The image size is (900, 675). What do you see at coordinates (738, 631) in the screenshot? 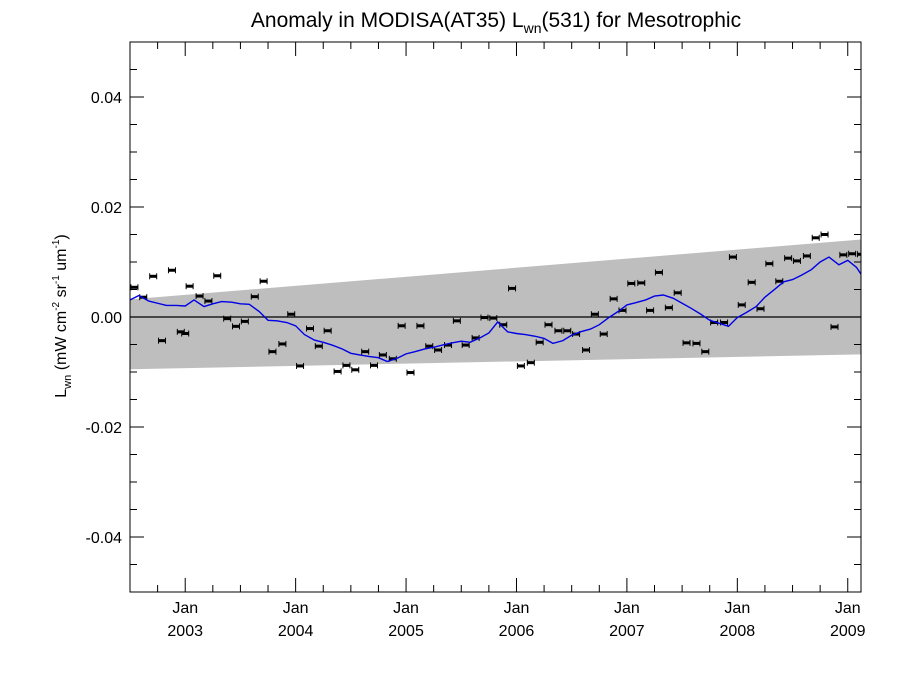
I see `x-tick-year: 2008` at bounding box center [738, 631].